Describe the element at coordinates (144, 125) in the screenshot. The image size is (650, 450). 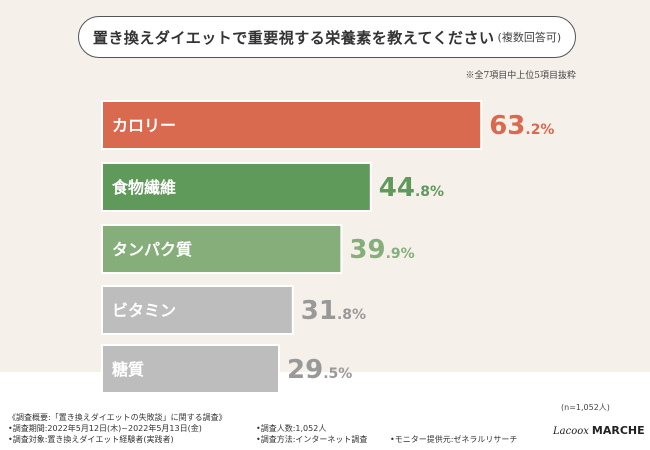
I see `category-label-1: カロリー` at that location.